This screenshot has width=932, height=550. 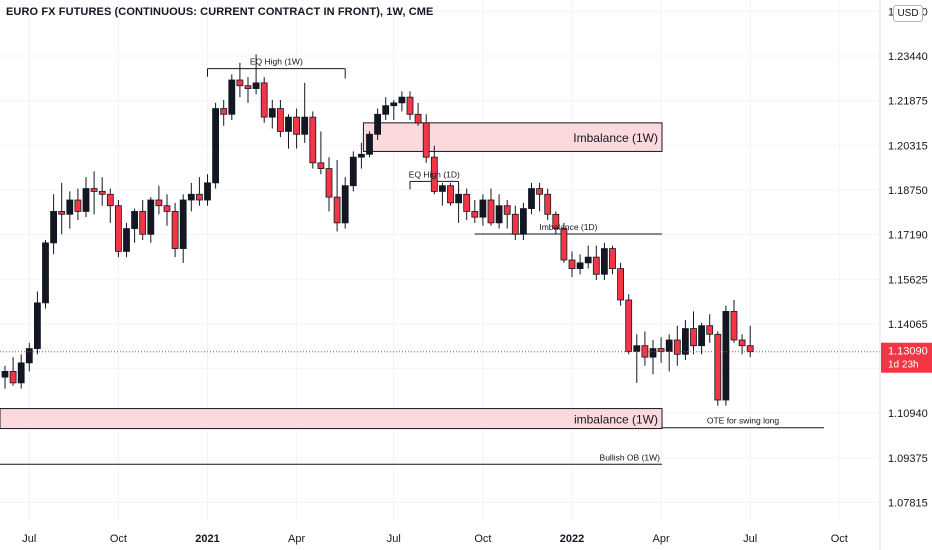 What do you see at coordinates (331, 419) in the screenshot?
I see `imbalance-zone` at bounding box center [331, 419].